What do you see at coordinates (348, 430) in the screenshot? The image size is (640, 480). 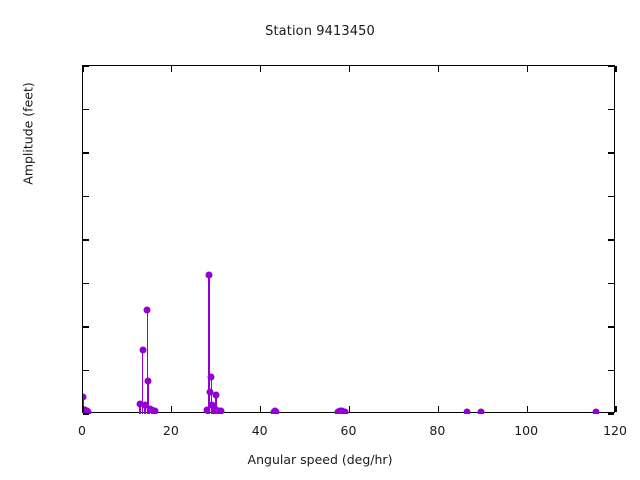 I see `x-tick-label: 60` at bounding box center [348, 430].